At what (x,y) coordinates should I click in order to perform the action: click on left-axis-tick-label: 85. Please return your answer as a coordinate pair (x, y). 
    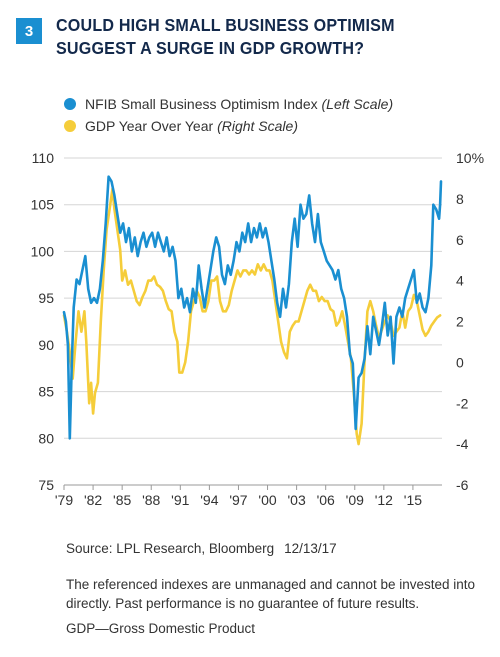
    Looking at the image, I should click on (46, 392).